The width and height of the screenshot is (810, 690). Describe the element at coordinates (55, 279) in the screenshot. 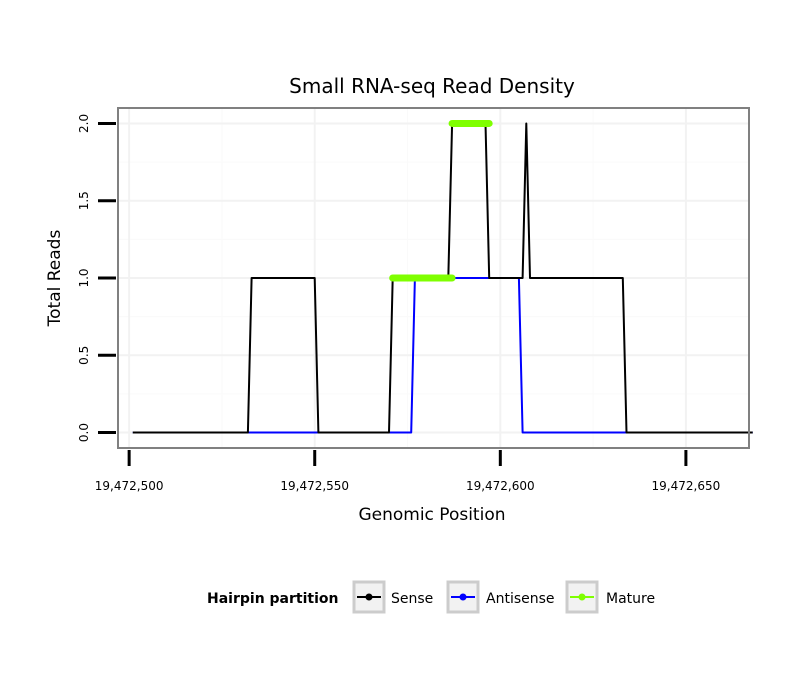

I see `y-axis-title: Total Reads` at that location.